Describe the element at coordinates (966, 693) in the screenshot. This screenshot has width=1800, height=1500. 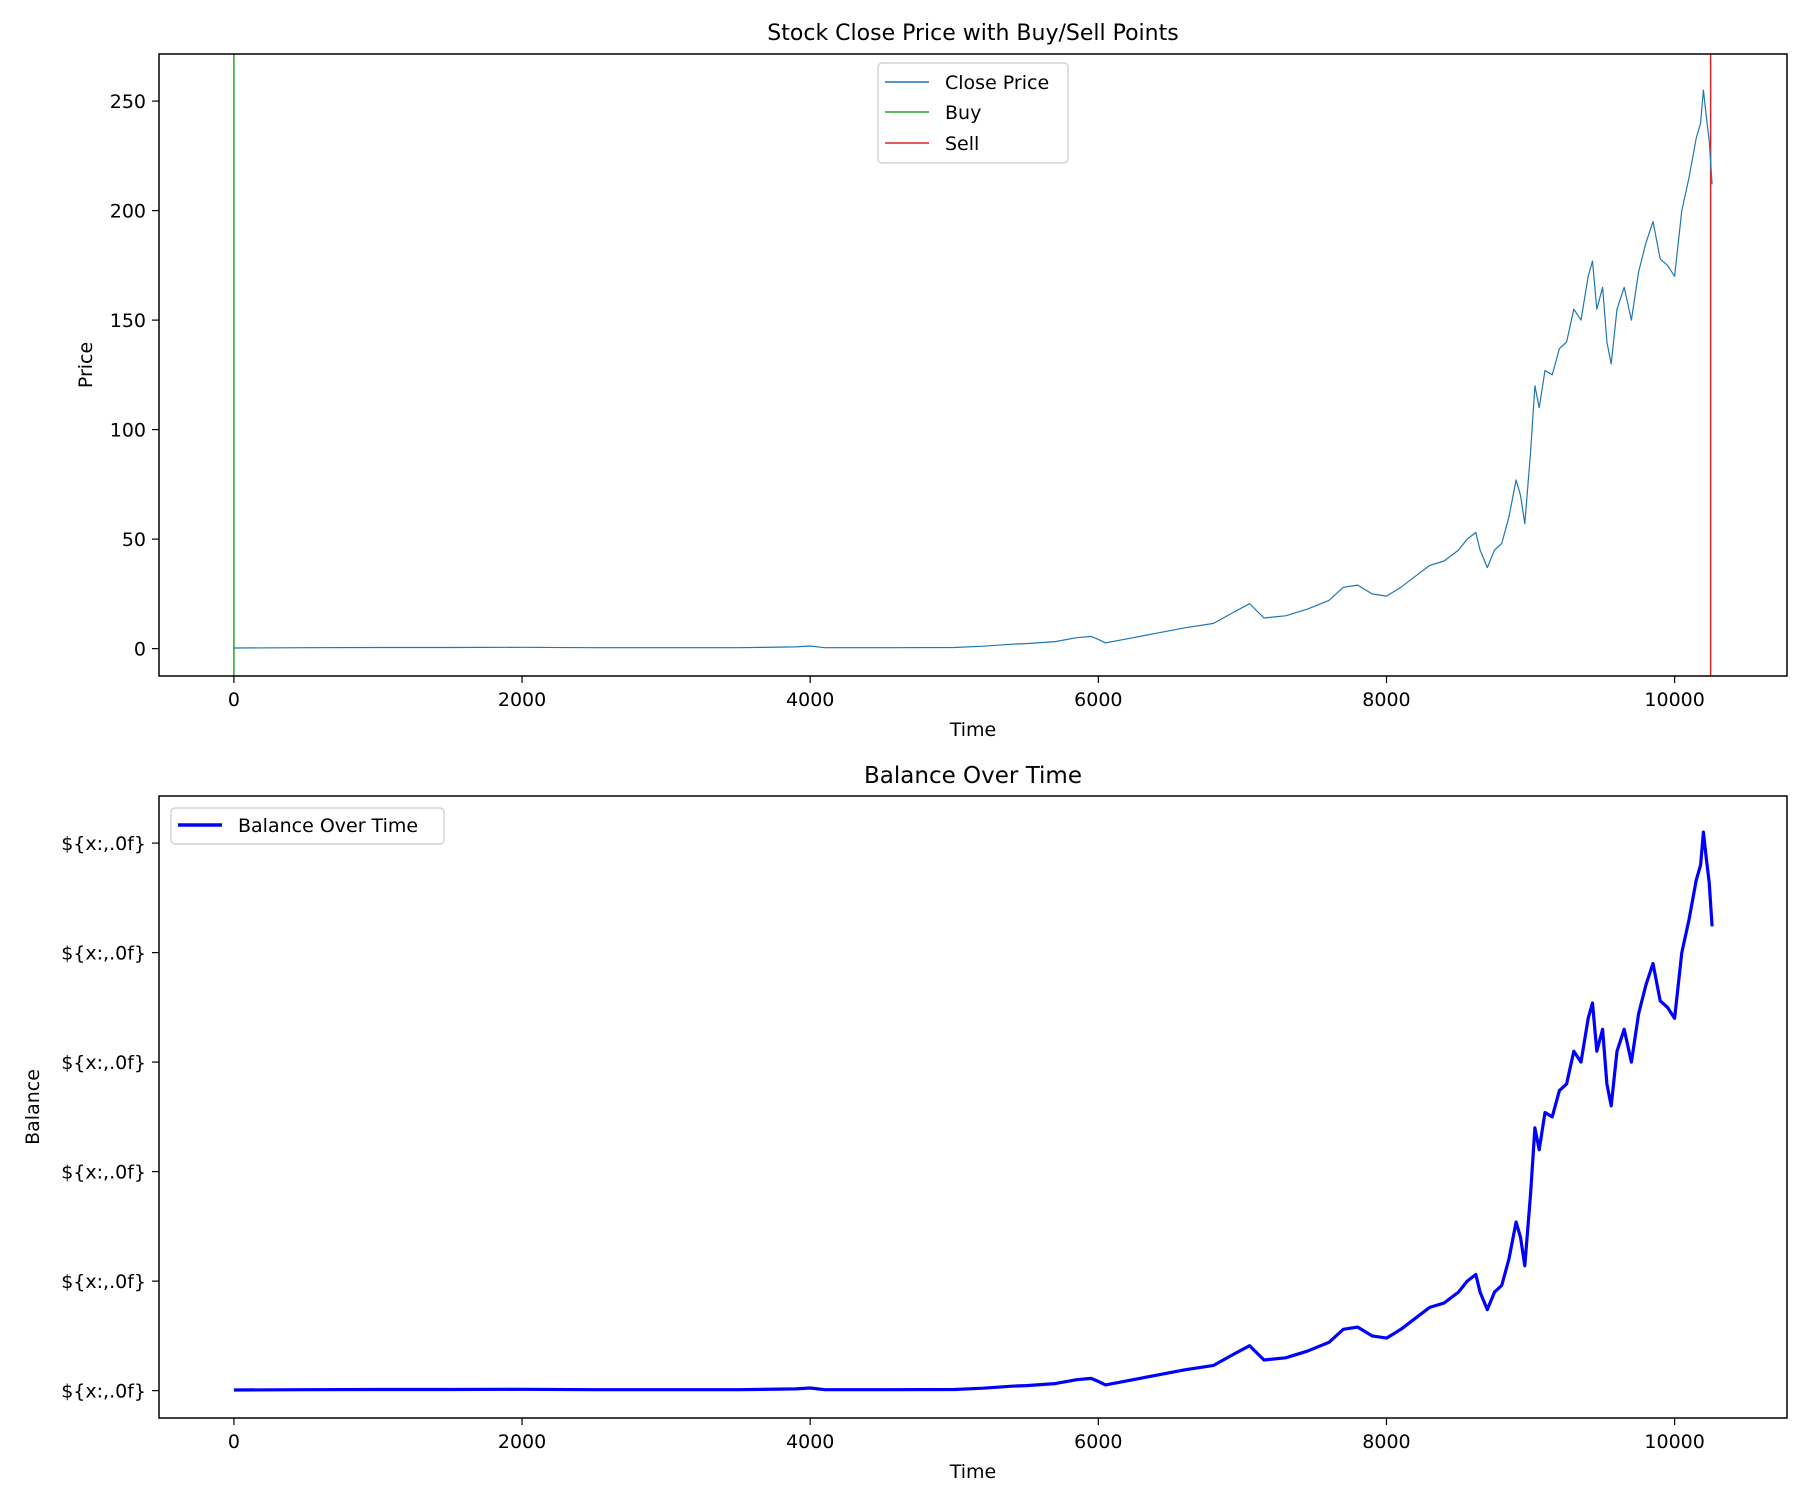
I see `price-chart-x-ticks: 0 2000 4000 6000 8000 10000` at that location.